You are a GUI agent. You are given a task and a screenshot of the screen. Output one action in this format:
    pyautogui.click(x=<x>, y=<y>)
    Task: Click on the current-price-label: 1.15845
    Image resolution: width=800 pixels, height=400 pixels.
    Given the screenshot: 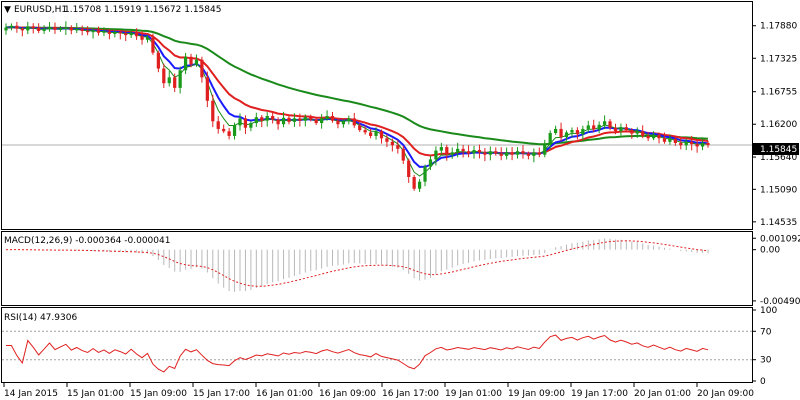 What is the action you would take?
    pyautogui.click(x=778, y=150)
    